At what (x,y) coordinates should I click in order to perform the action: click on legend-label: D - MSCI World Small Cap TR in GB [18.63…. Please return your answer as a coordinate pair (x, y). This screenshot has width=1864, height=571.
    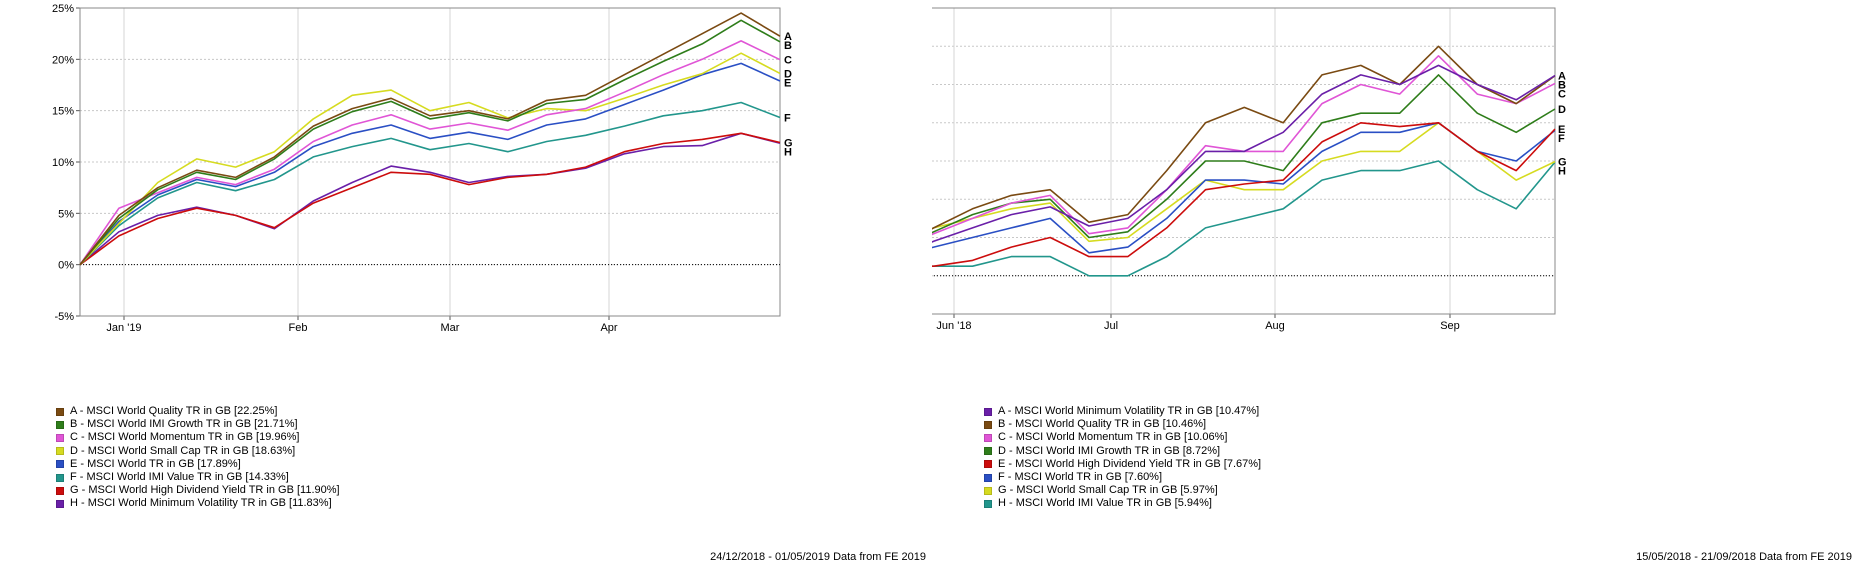
    Looking at the image, I should click on (183, 450).